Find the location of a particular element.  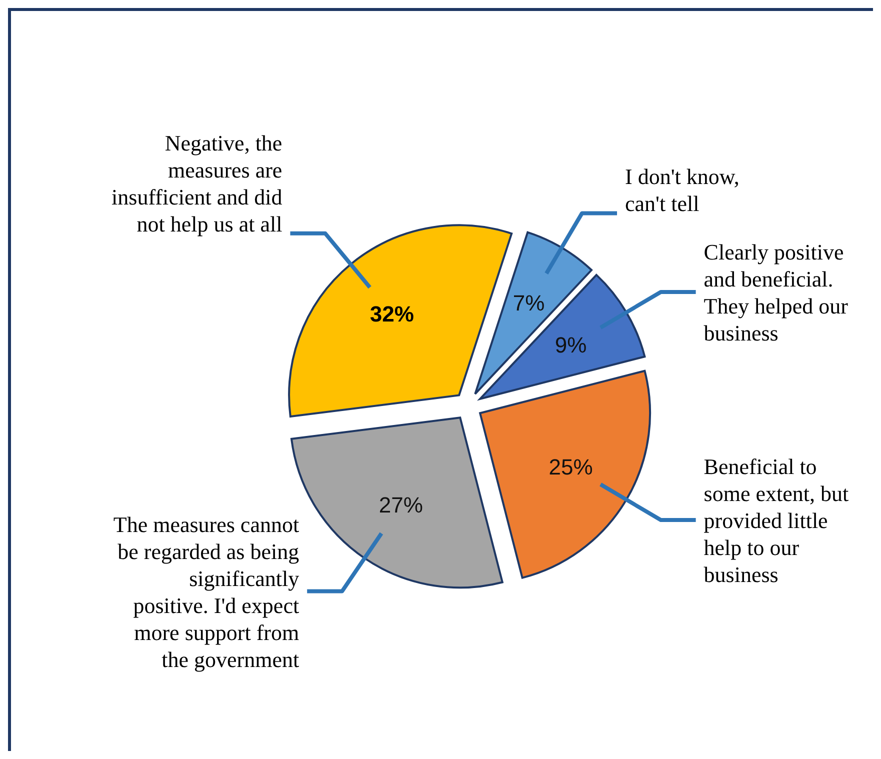

data-label: 9% is located at coordinates (570, 345).